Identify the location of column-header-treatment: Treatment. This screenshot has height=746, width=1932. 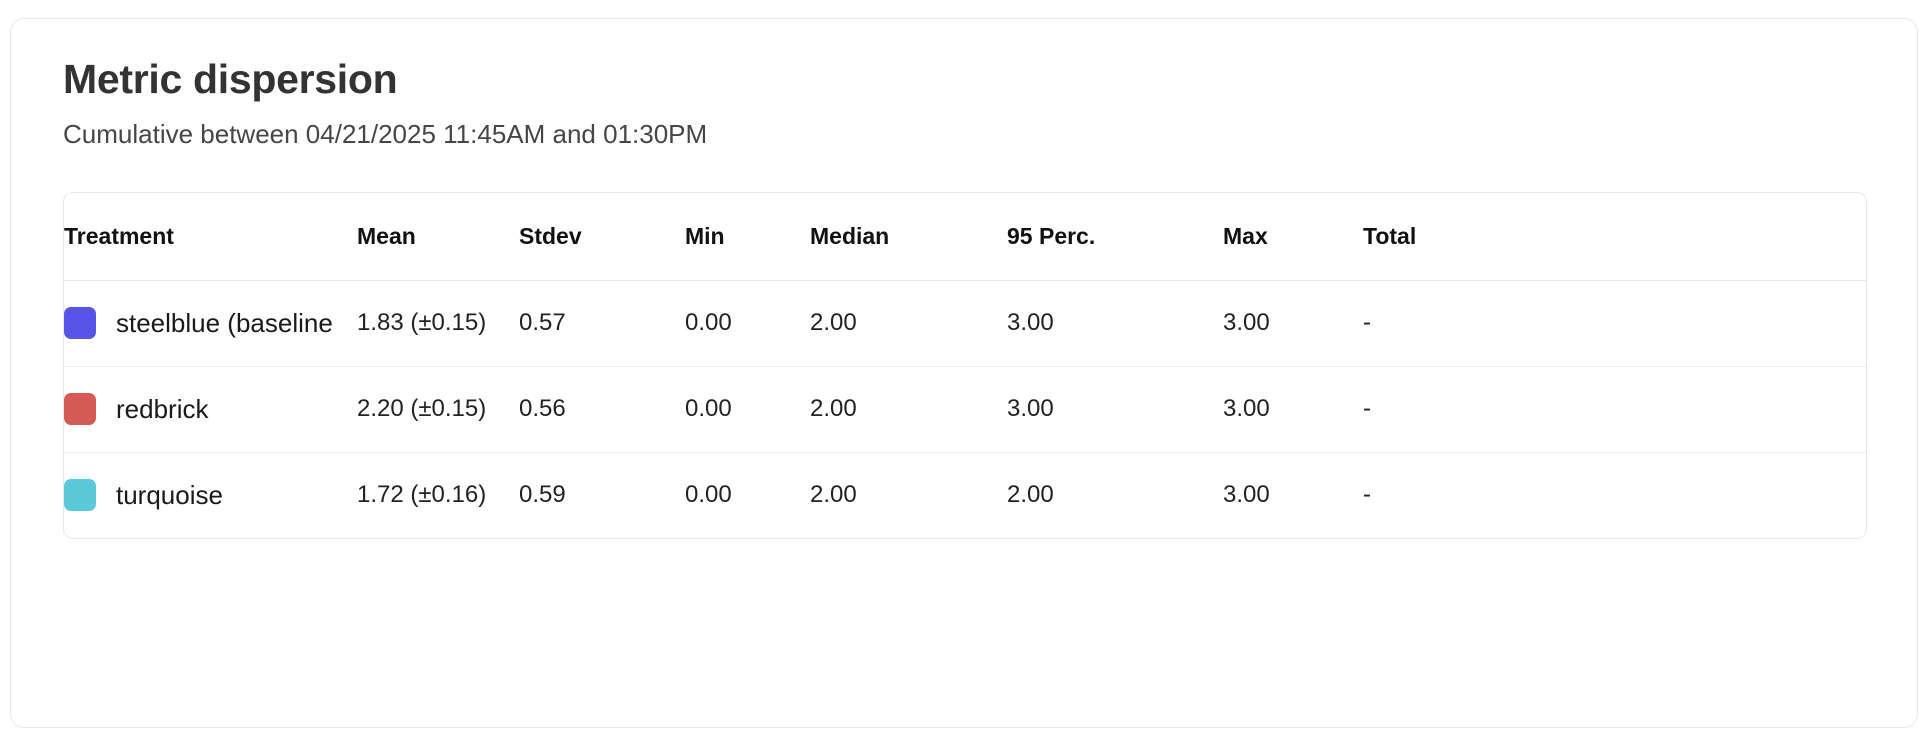
(210, 237).